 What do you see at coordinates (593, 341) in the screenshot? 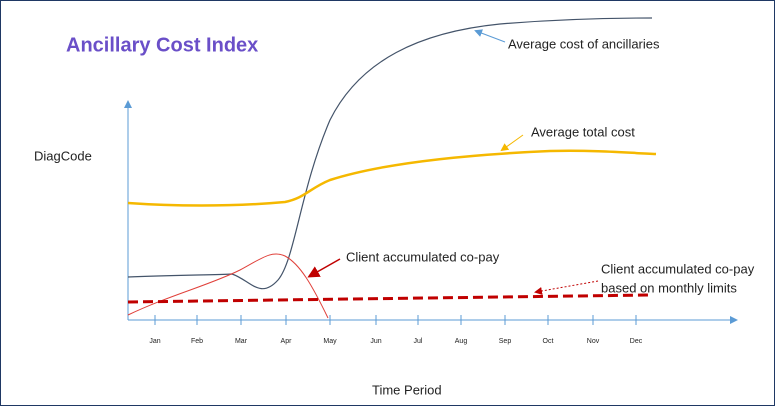
I see `month-label: Nov` at bounding box center [593, 341].